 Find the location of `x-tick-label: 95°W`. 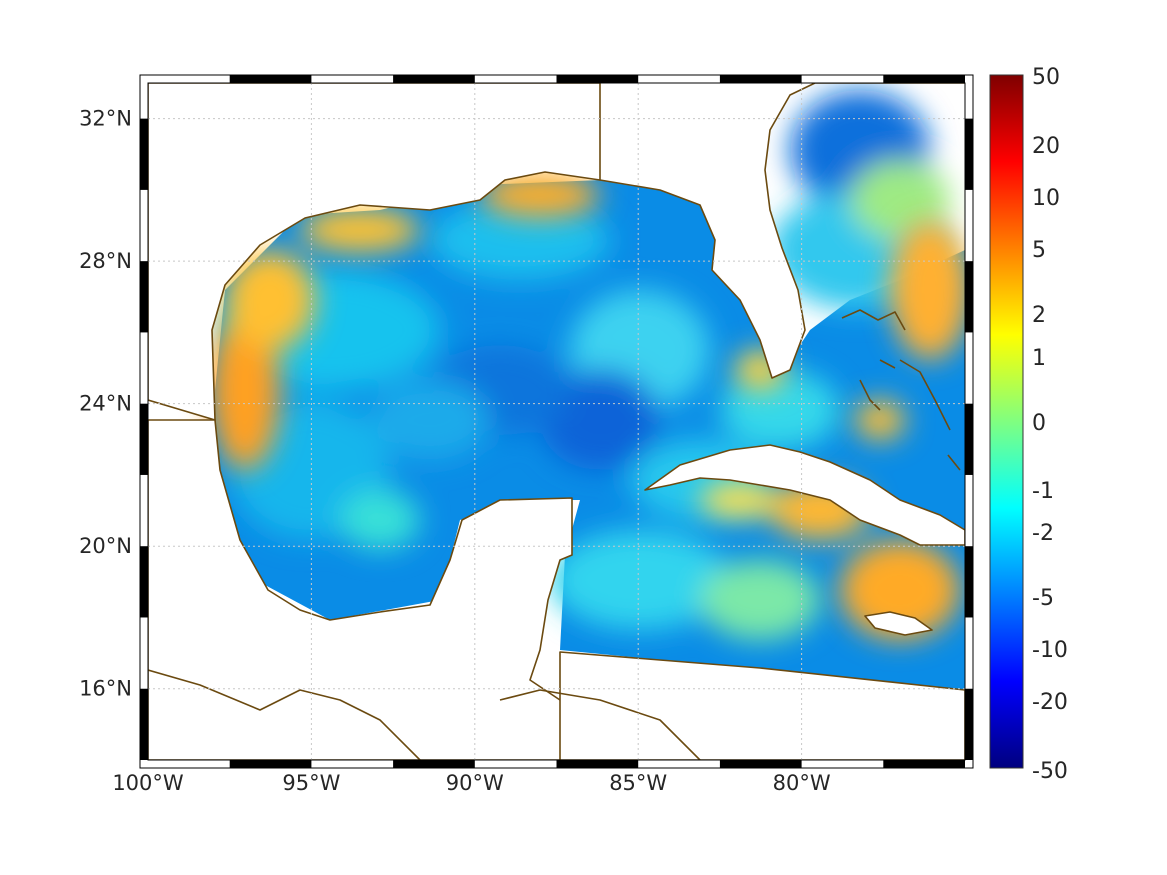

x-tick-label: 95°W is located at coordinates (311, 783).